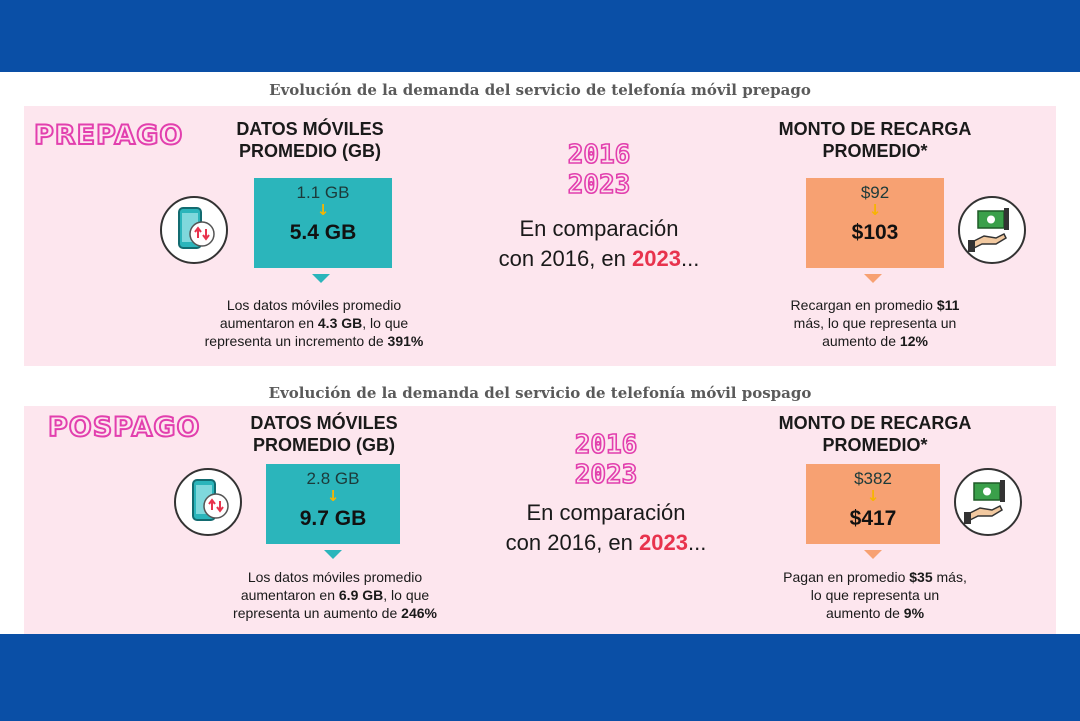 The image size is (1080, 721). I want to click on desc-value: 4.3 GB, so click(340, 323).